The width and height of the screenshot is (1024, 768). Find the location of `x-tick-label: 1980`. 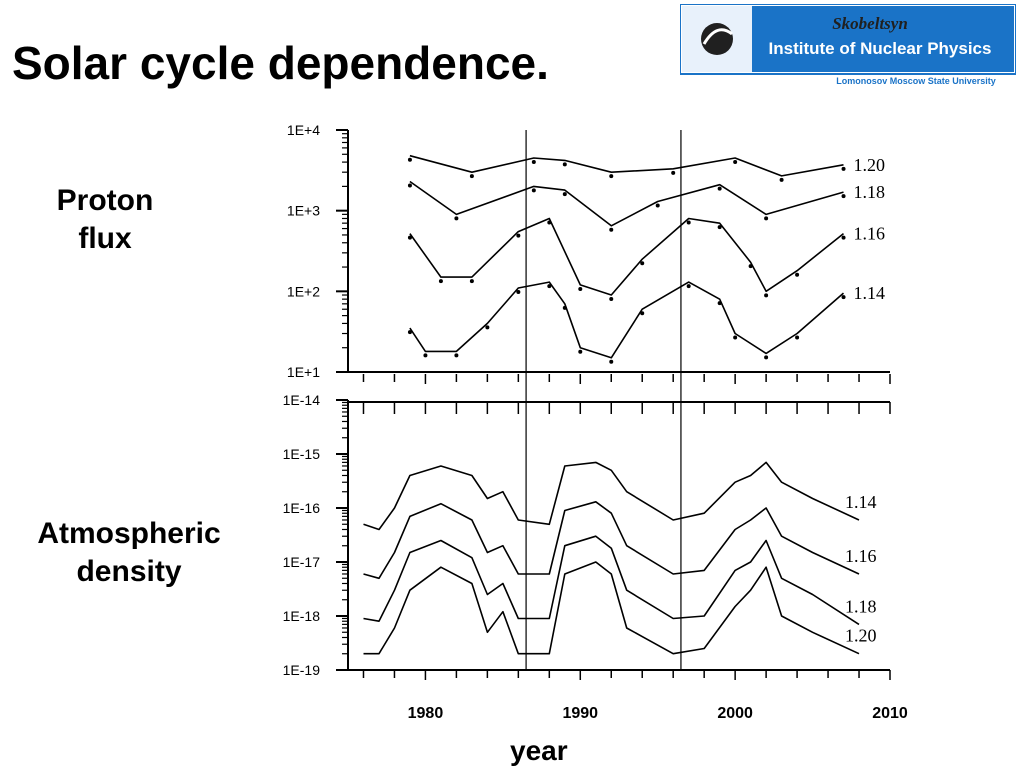

x-tick-label: 1980 is located at coordinates (426, 713).